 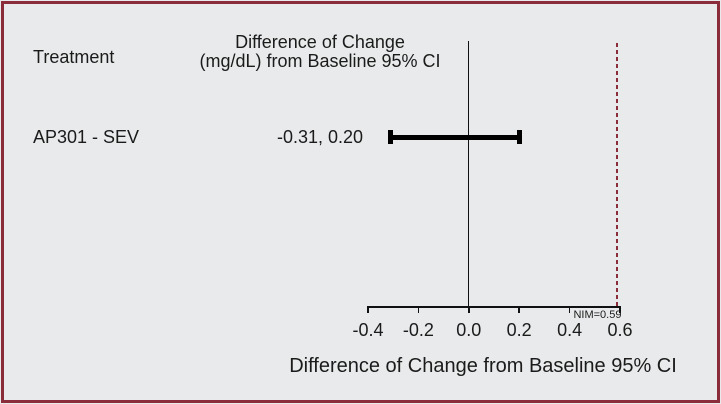 I want to click on x-axis-tick-label: 0.0, so click(x=469, y=330).